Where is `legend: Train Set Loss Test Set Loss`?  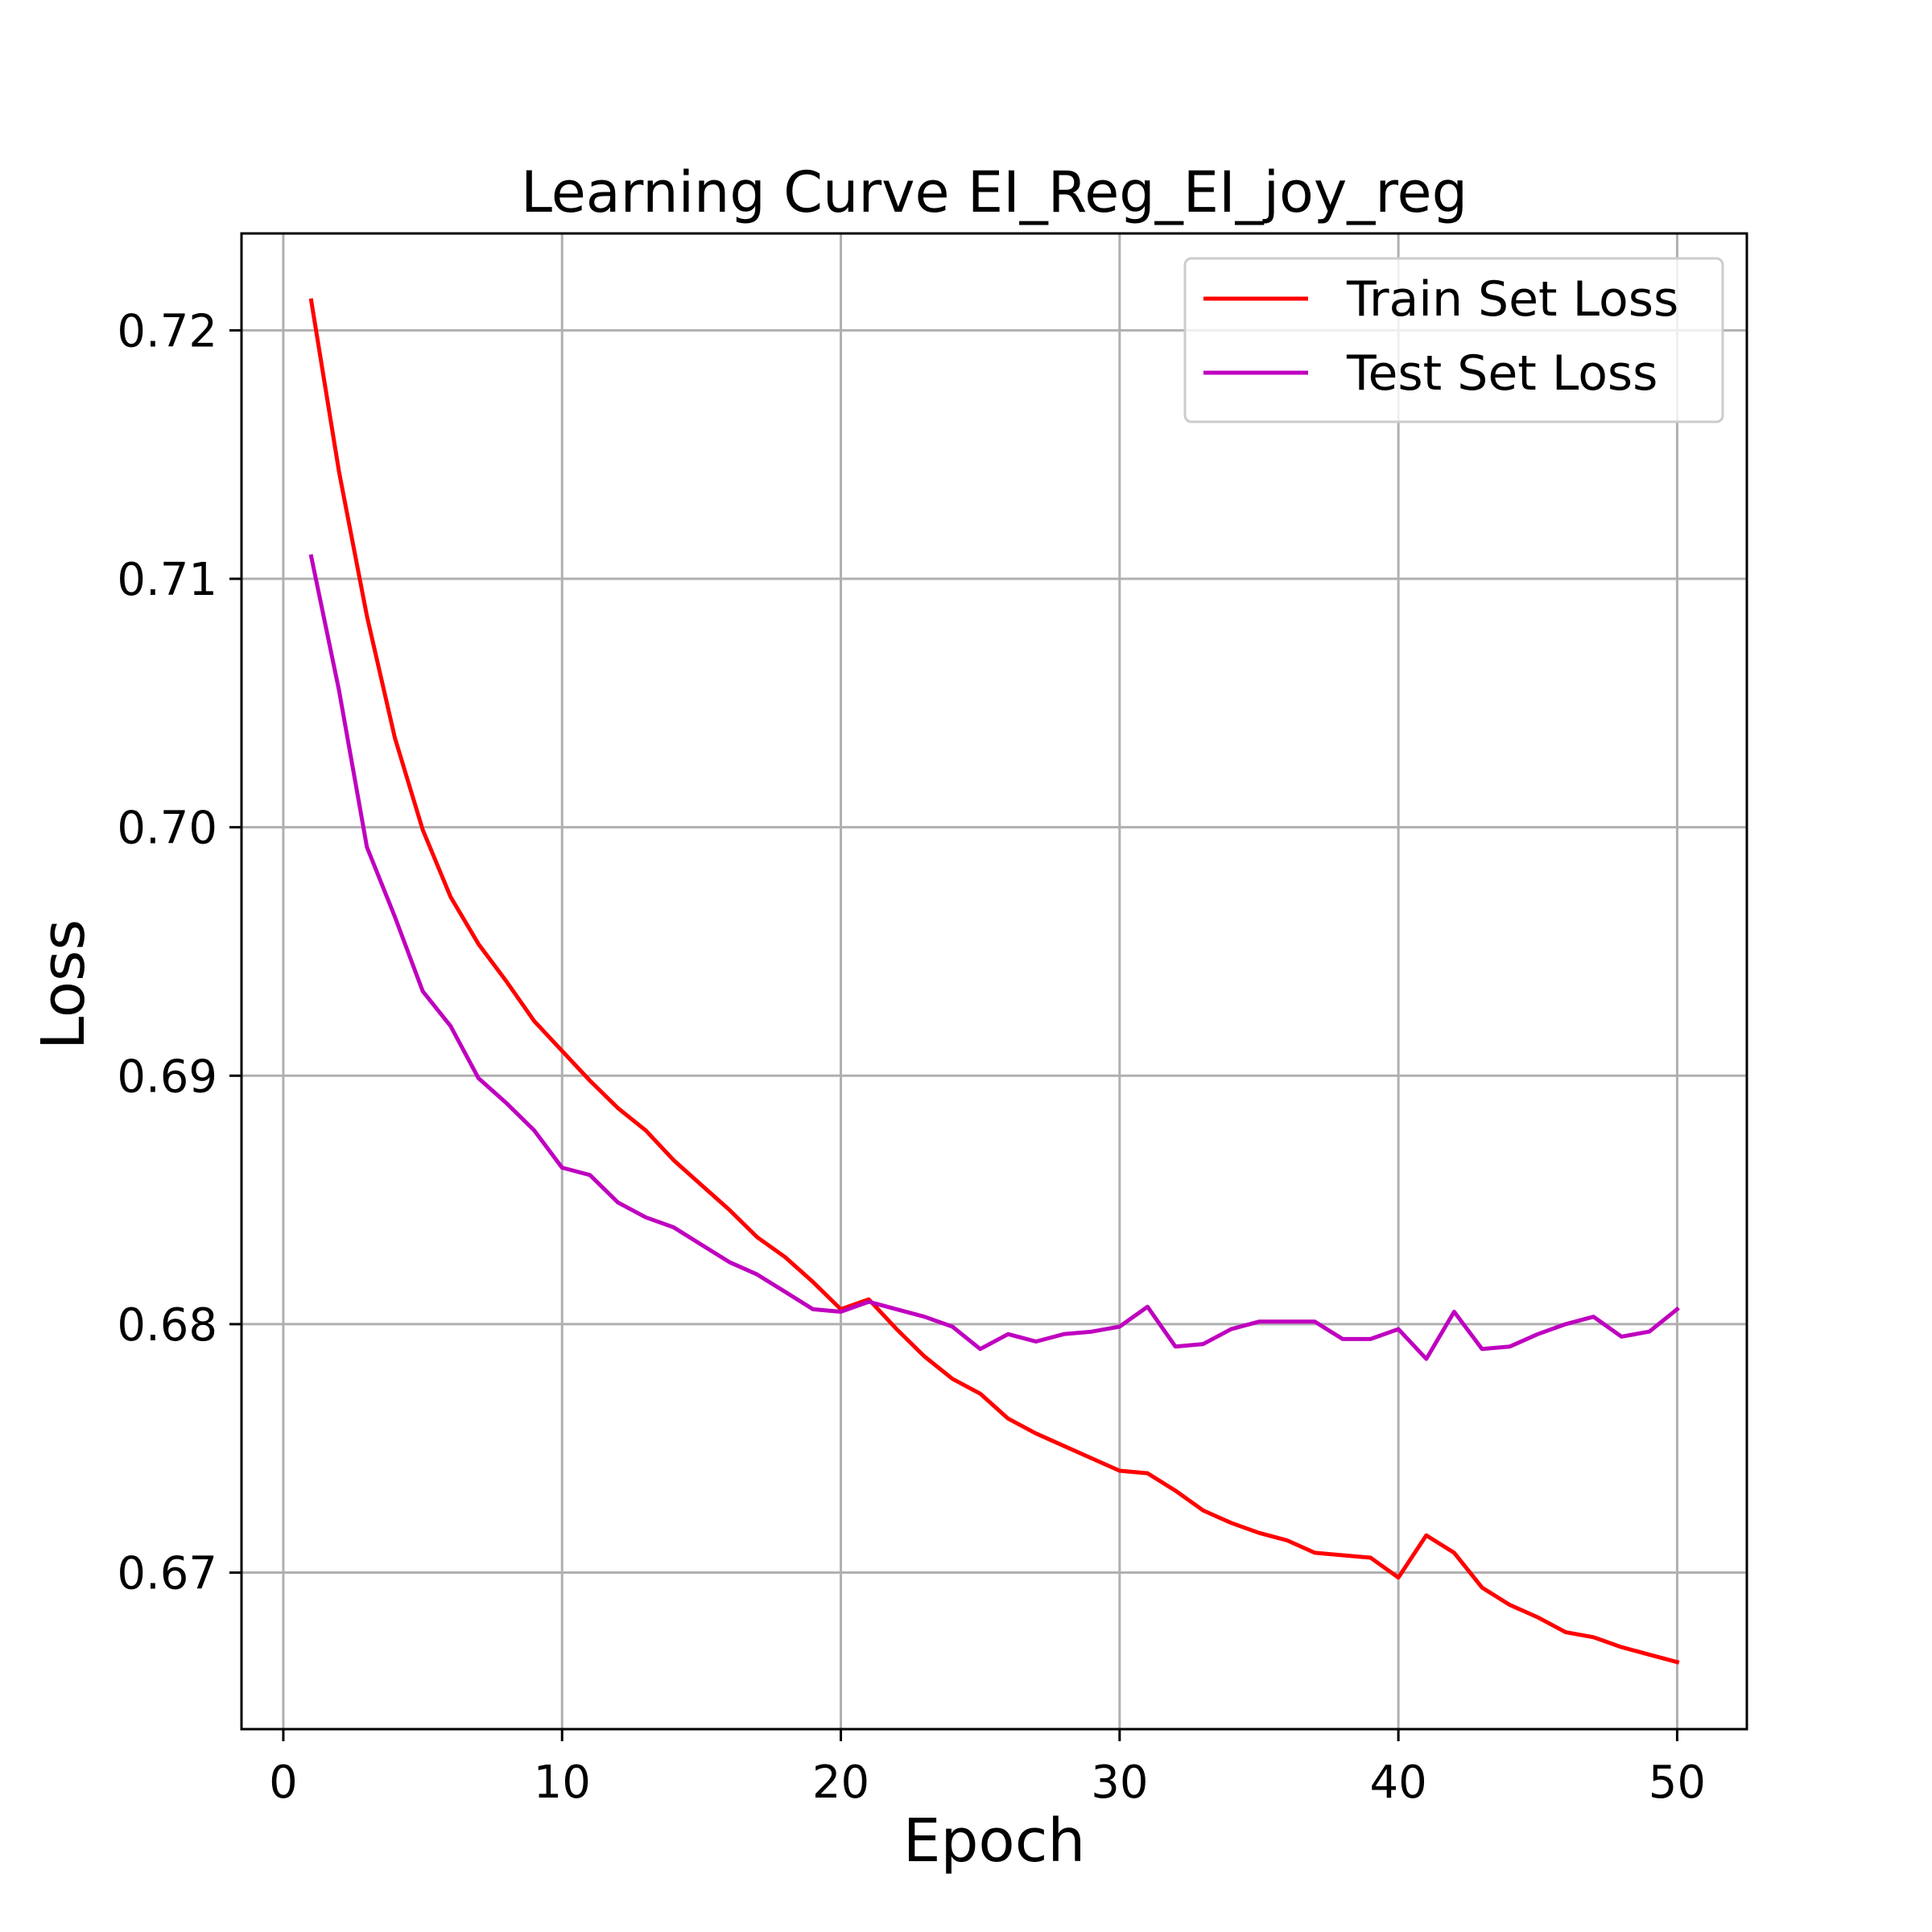
legend: Train Set Loss Test Set Loss is located at coordinates (1453, 340).